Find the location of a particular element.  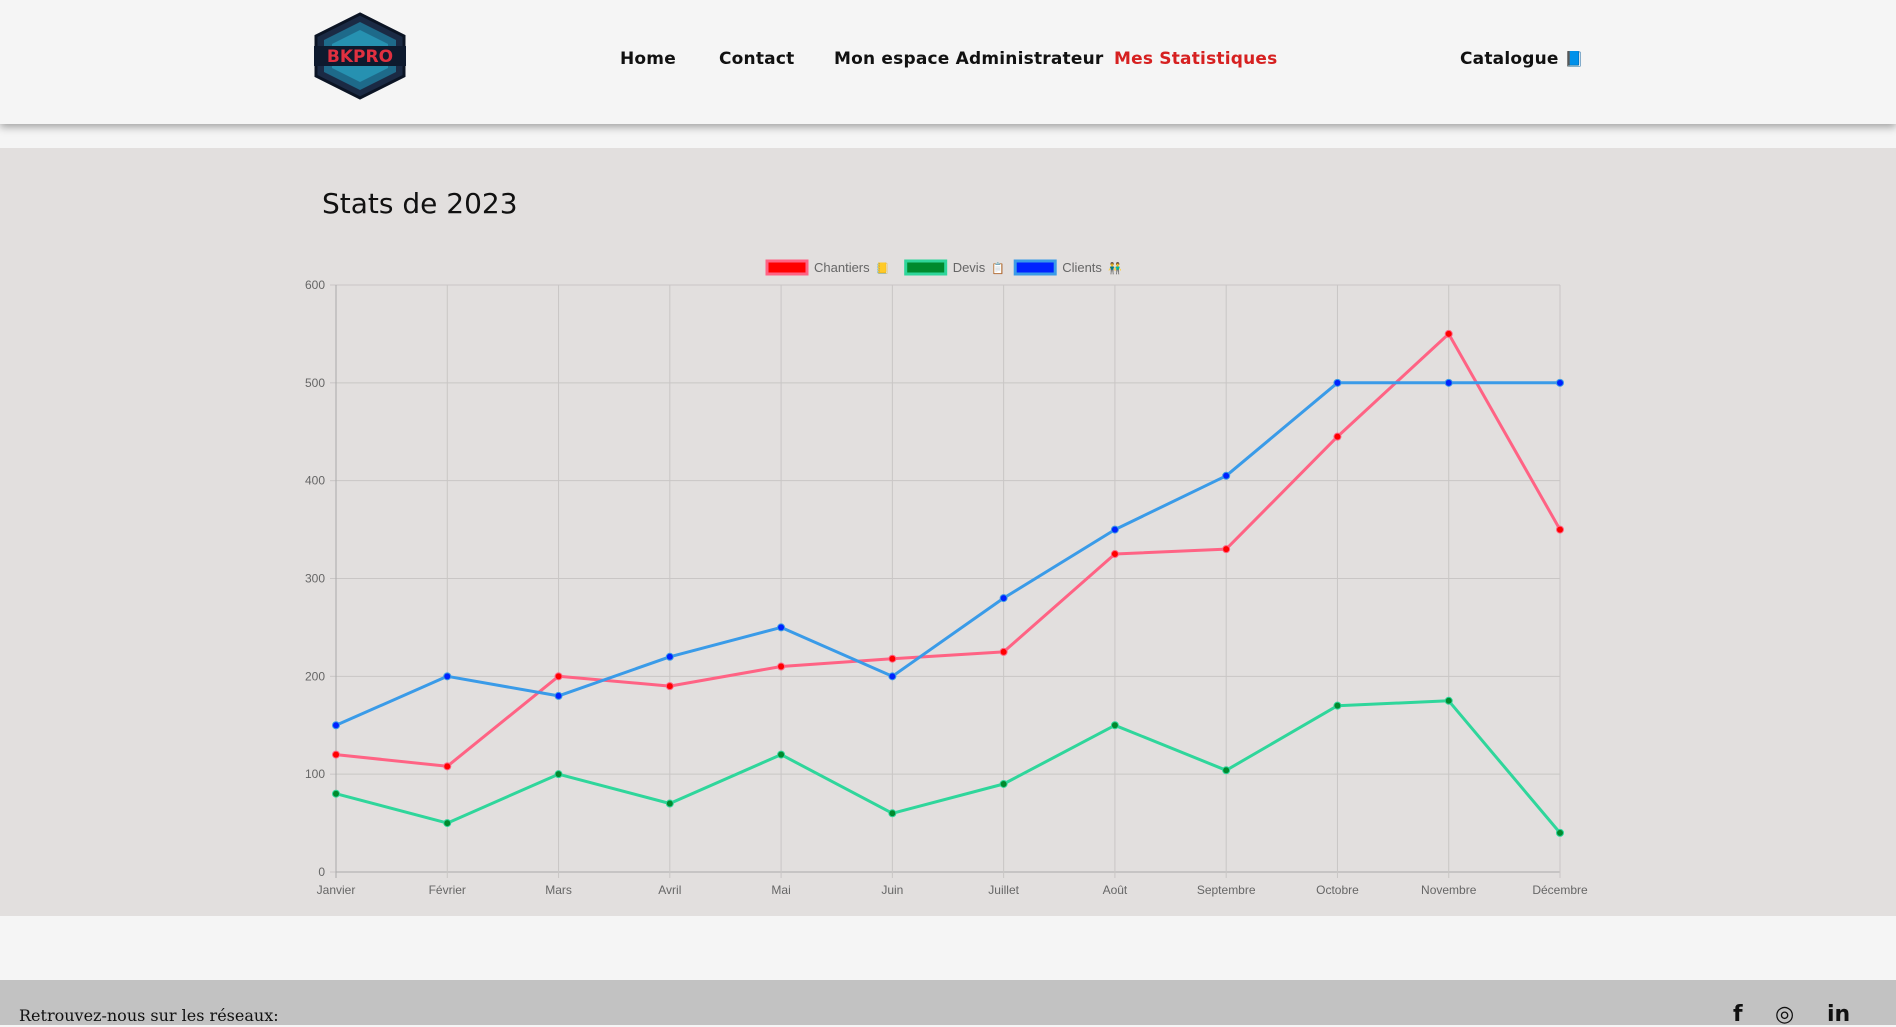

nav-admin-space: Mon espace Administrateur is located at coordinates (969, 59).